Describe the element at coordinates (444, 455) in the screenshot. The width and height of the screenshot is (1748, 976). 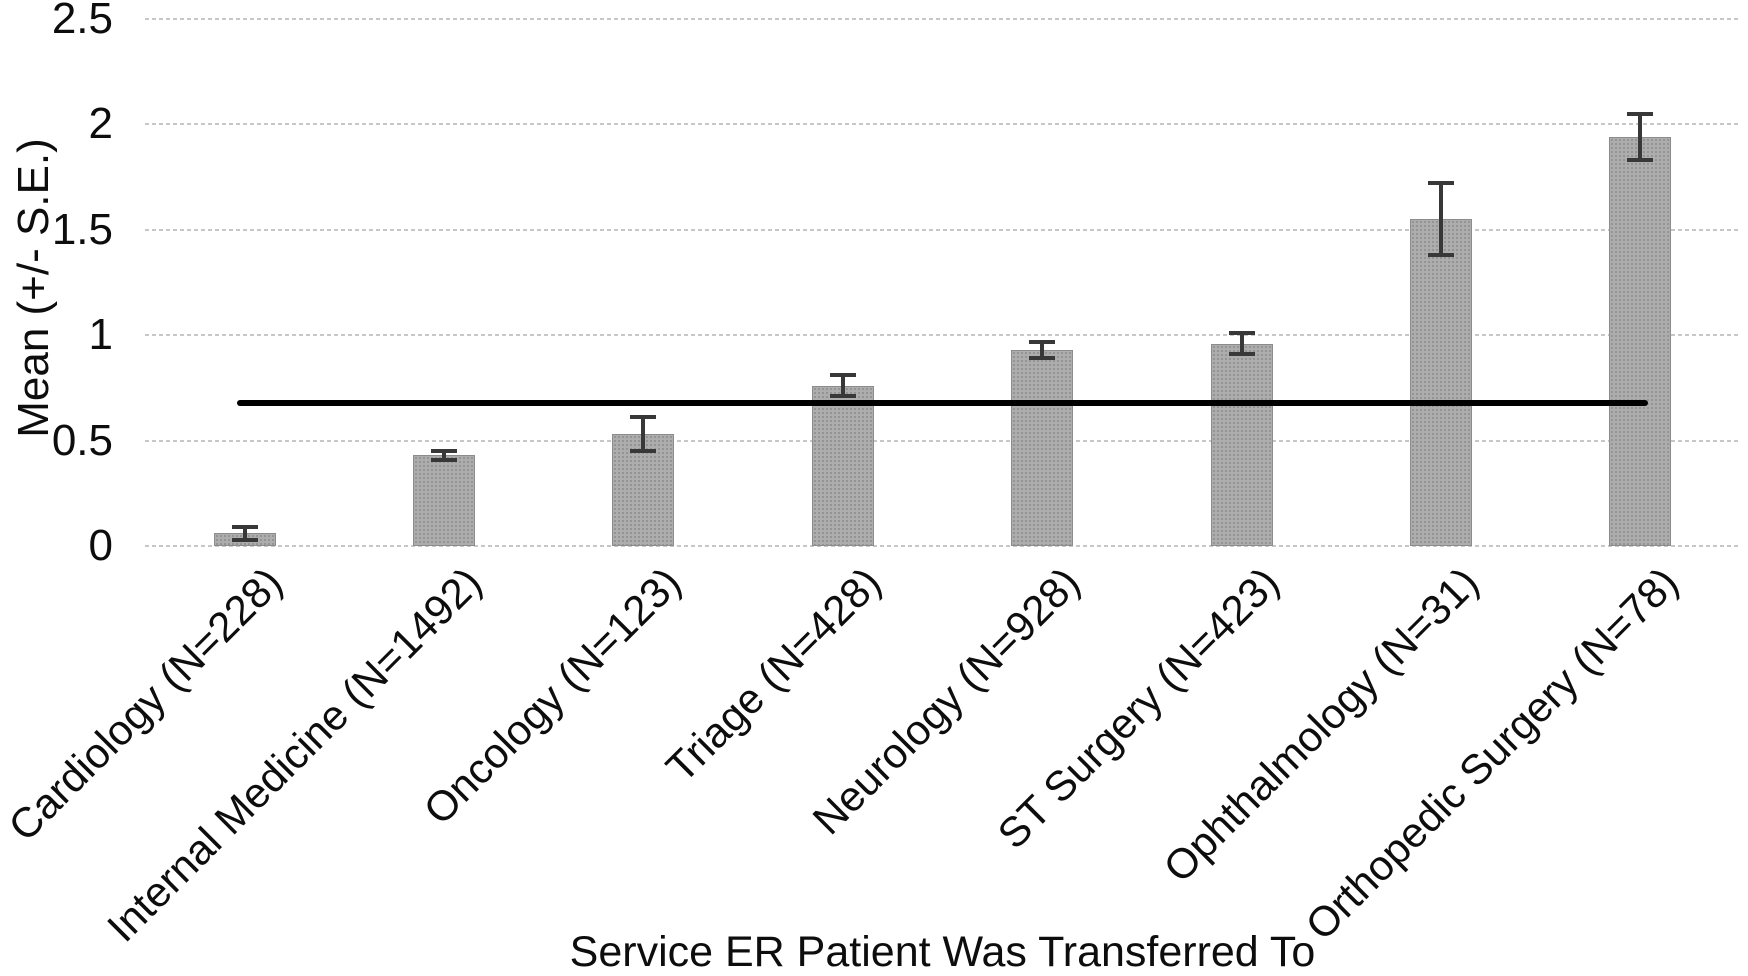
I see `error-bar-internal-medicine` at that location.